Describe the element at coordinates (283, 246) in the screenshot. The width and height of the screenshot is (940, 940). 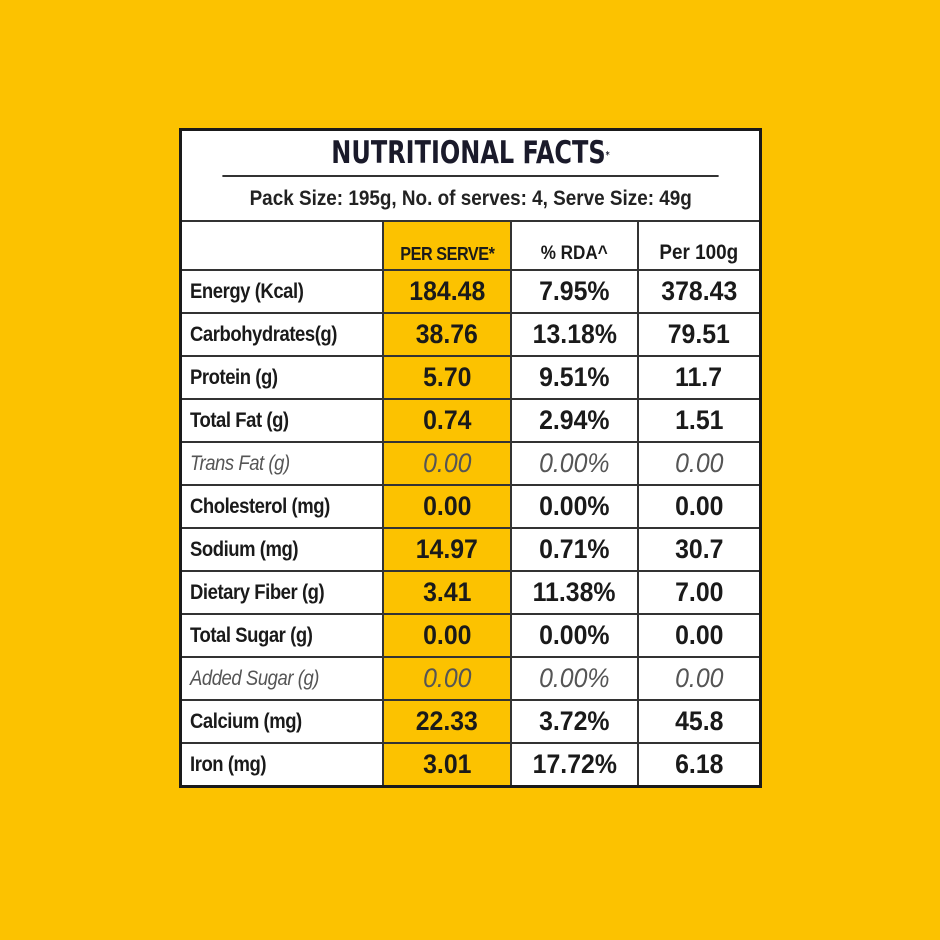
I see `header-nutrient` at that location.